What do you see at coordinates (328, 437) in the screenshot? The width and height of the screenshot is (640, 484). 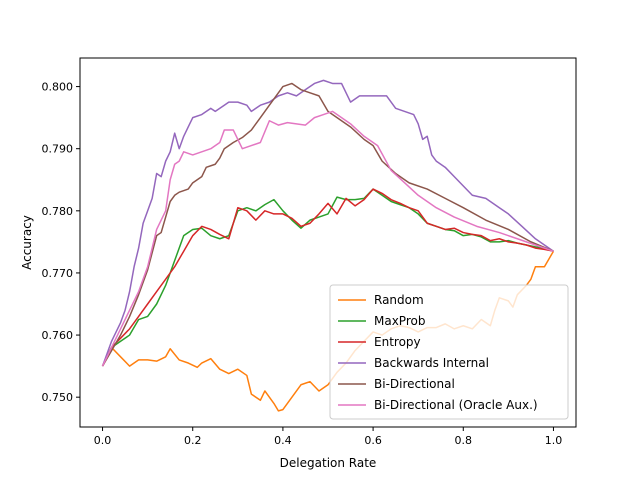 I see `x-axis-ticks: 0.0 0.2 0.4 0.6 0.8 1.0` at bounding box center [328, 437].